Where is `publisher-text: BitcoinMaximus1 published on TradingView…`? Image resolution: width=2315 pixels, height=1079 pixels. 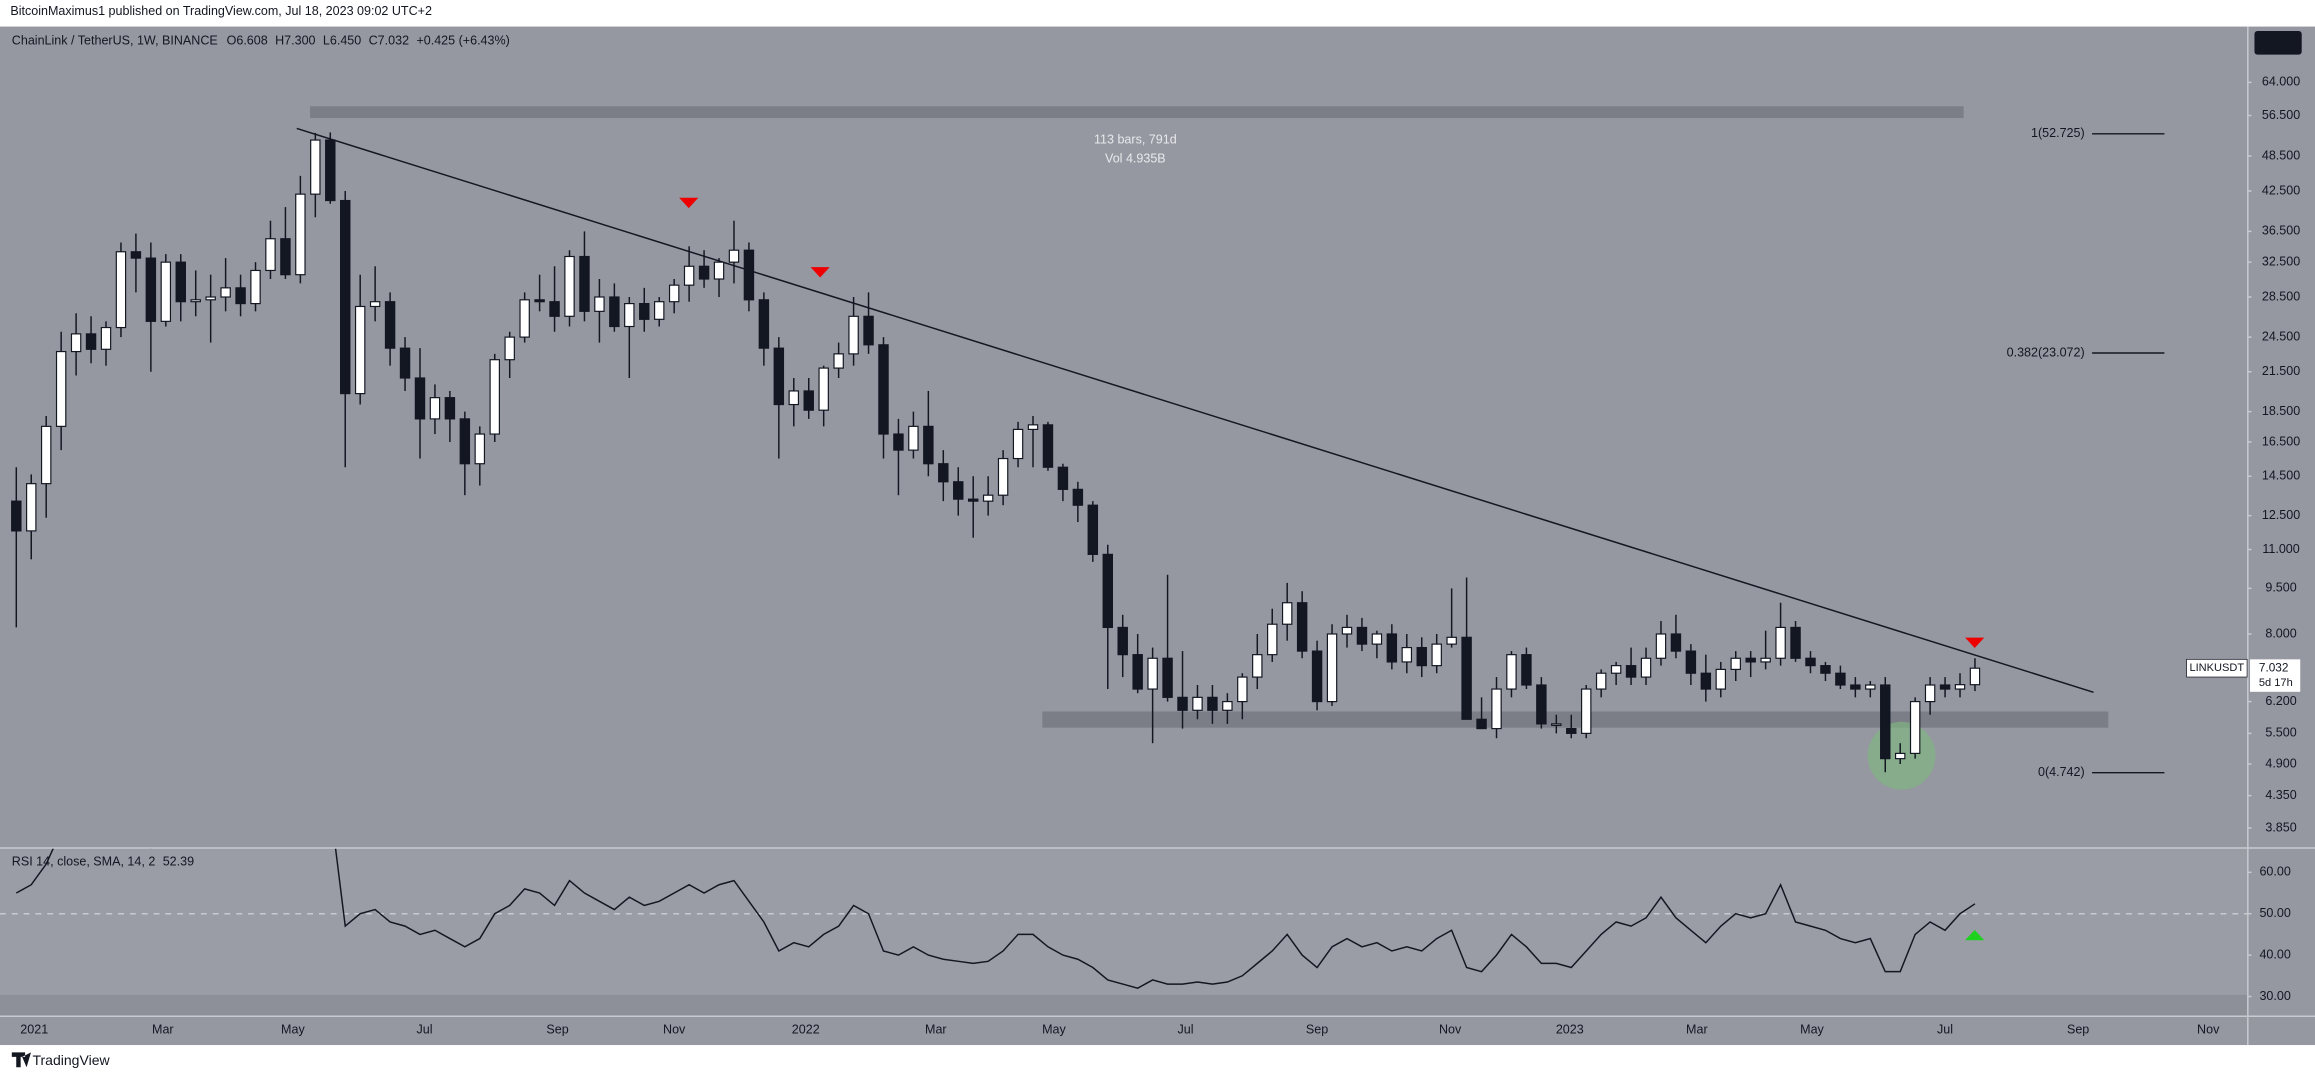 publisher-text: BitcoinMaximus1 published on TradingView… is located at coordinates (221, 11).